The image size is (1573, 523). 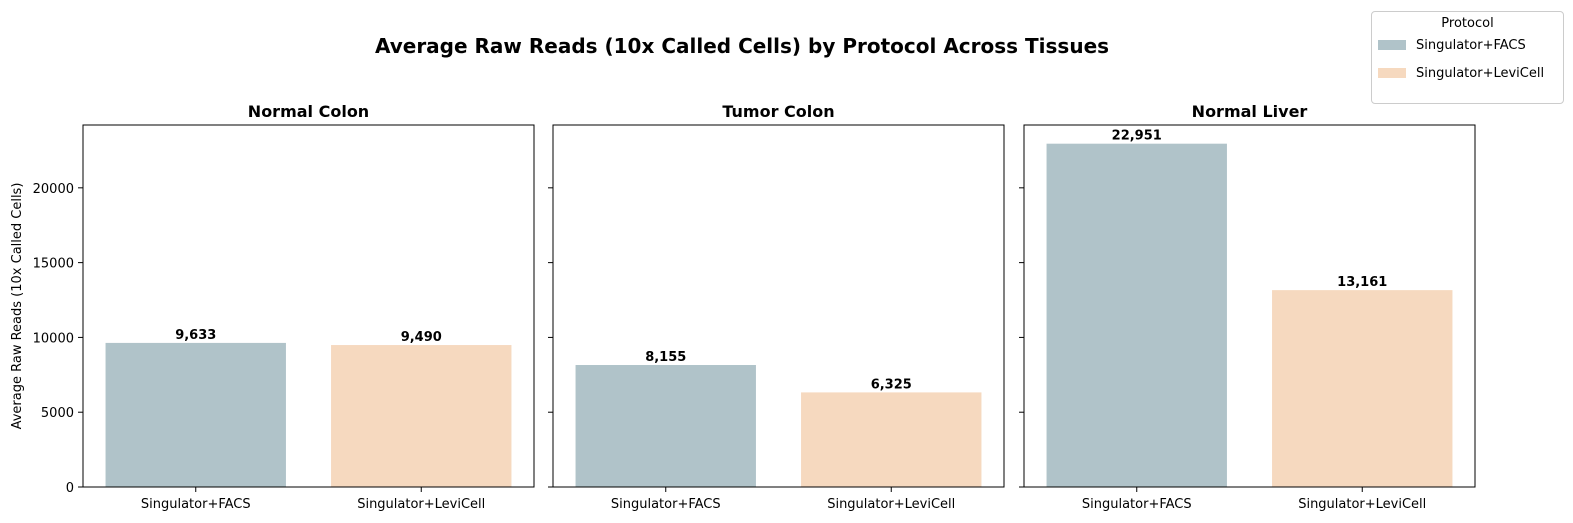 I want to click on legend-swatch-facs, so click(x=1392, y=45).